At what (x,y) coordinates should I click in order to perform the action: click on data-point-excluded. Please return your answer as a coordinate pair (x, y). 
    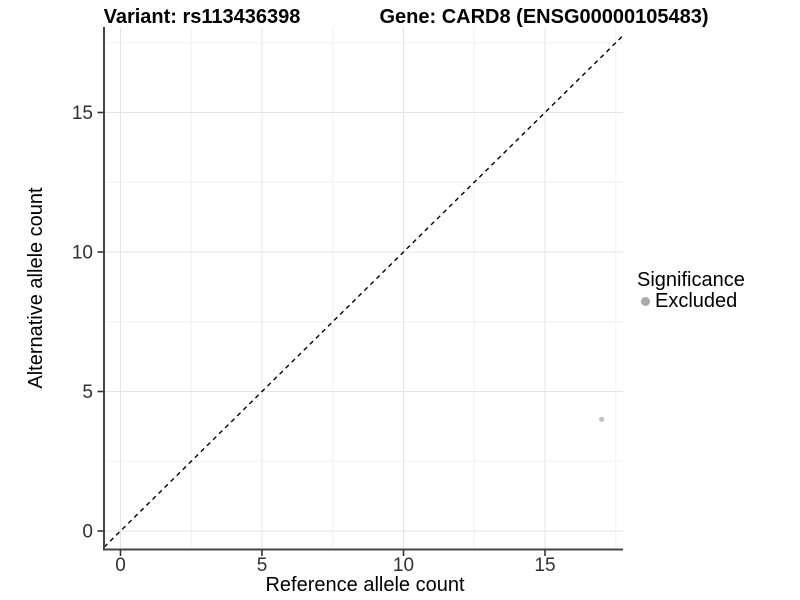
    Looking at the image, I should click on (602, 419).